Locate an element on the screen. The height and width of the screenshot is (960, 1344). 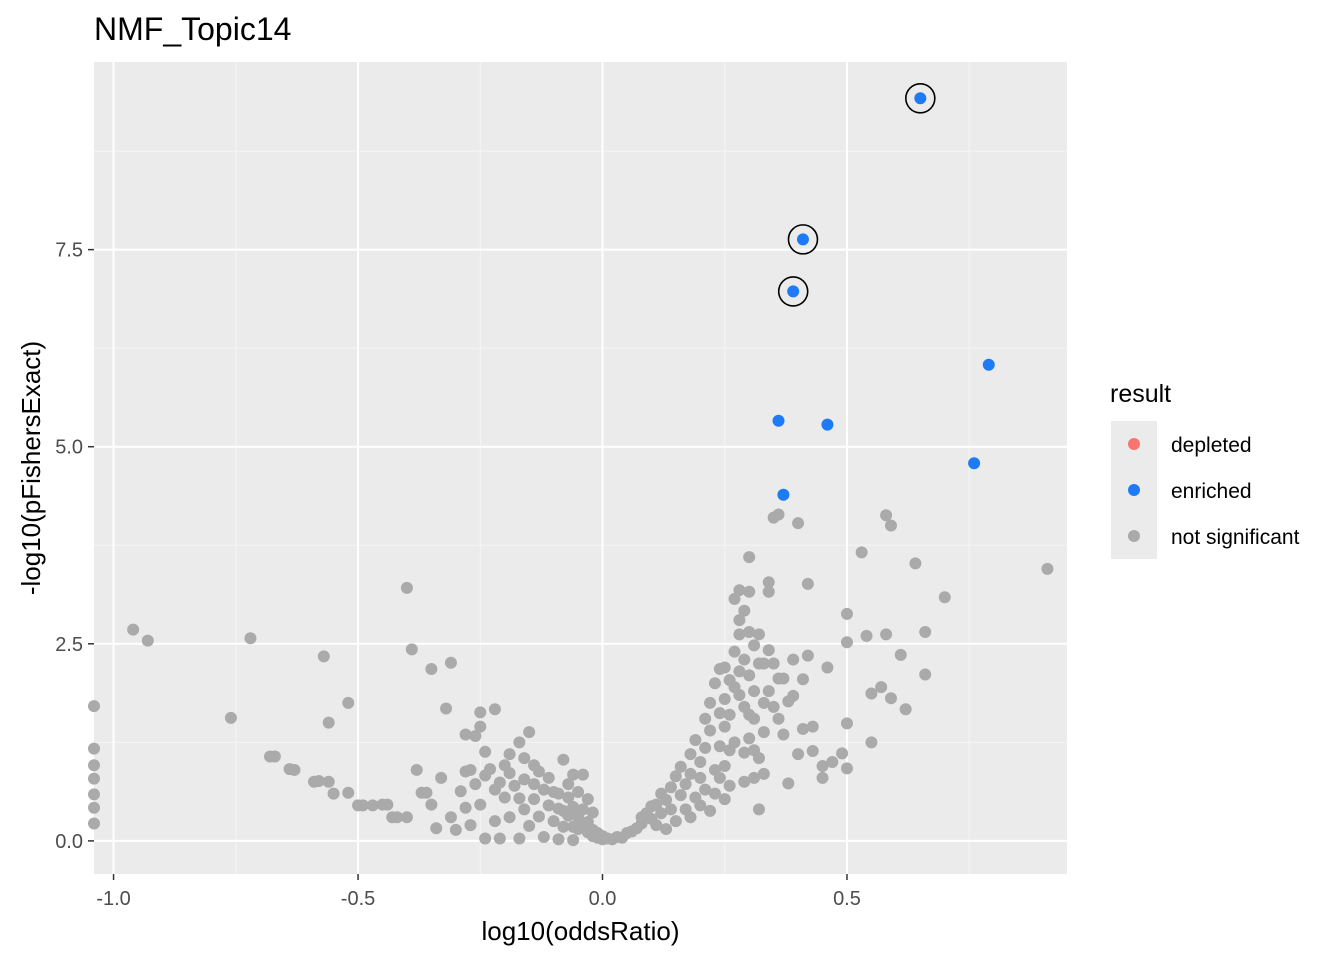
x-axis-ticks: -1.0 -0.5 0.0 0.5 is located at coordinates (478, 892).